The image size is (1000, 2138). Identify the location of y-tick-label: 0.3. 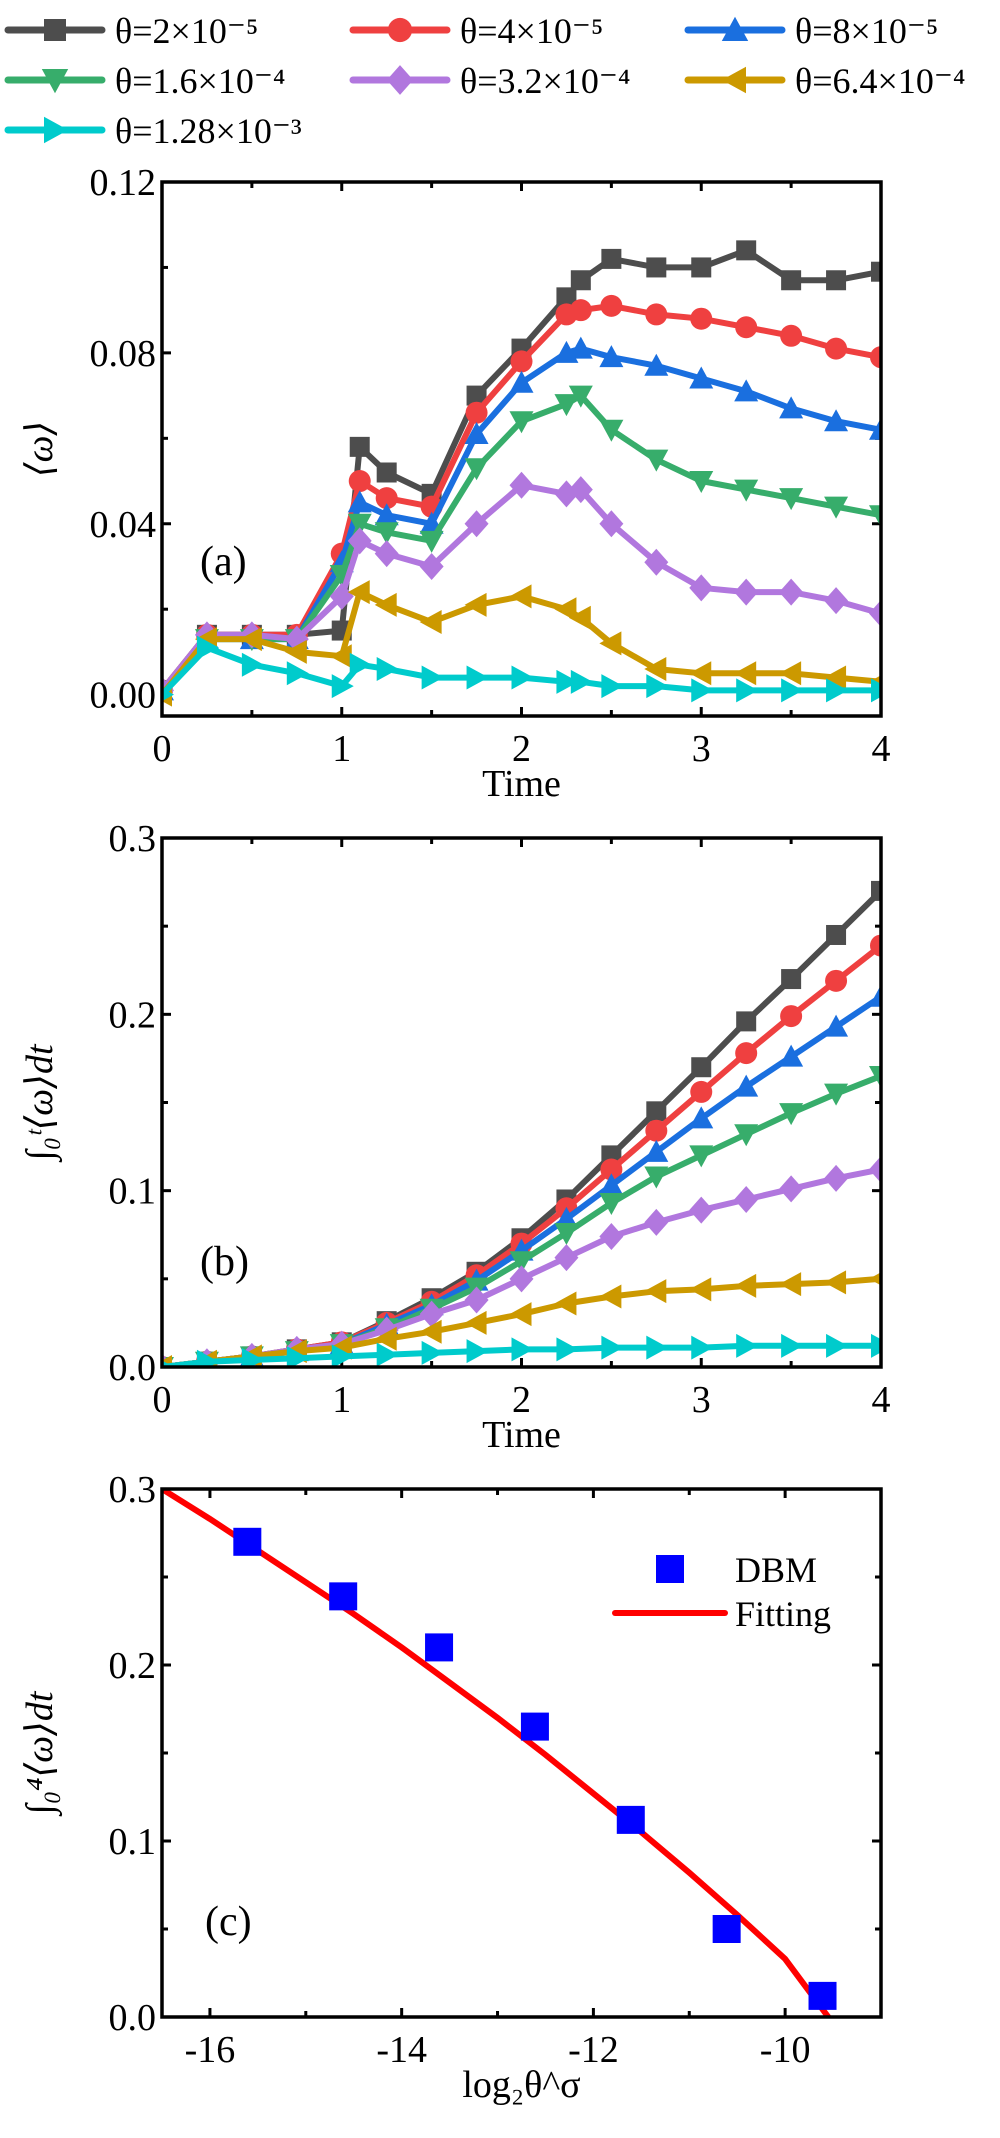
(133, 839).